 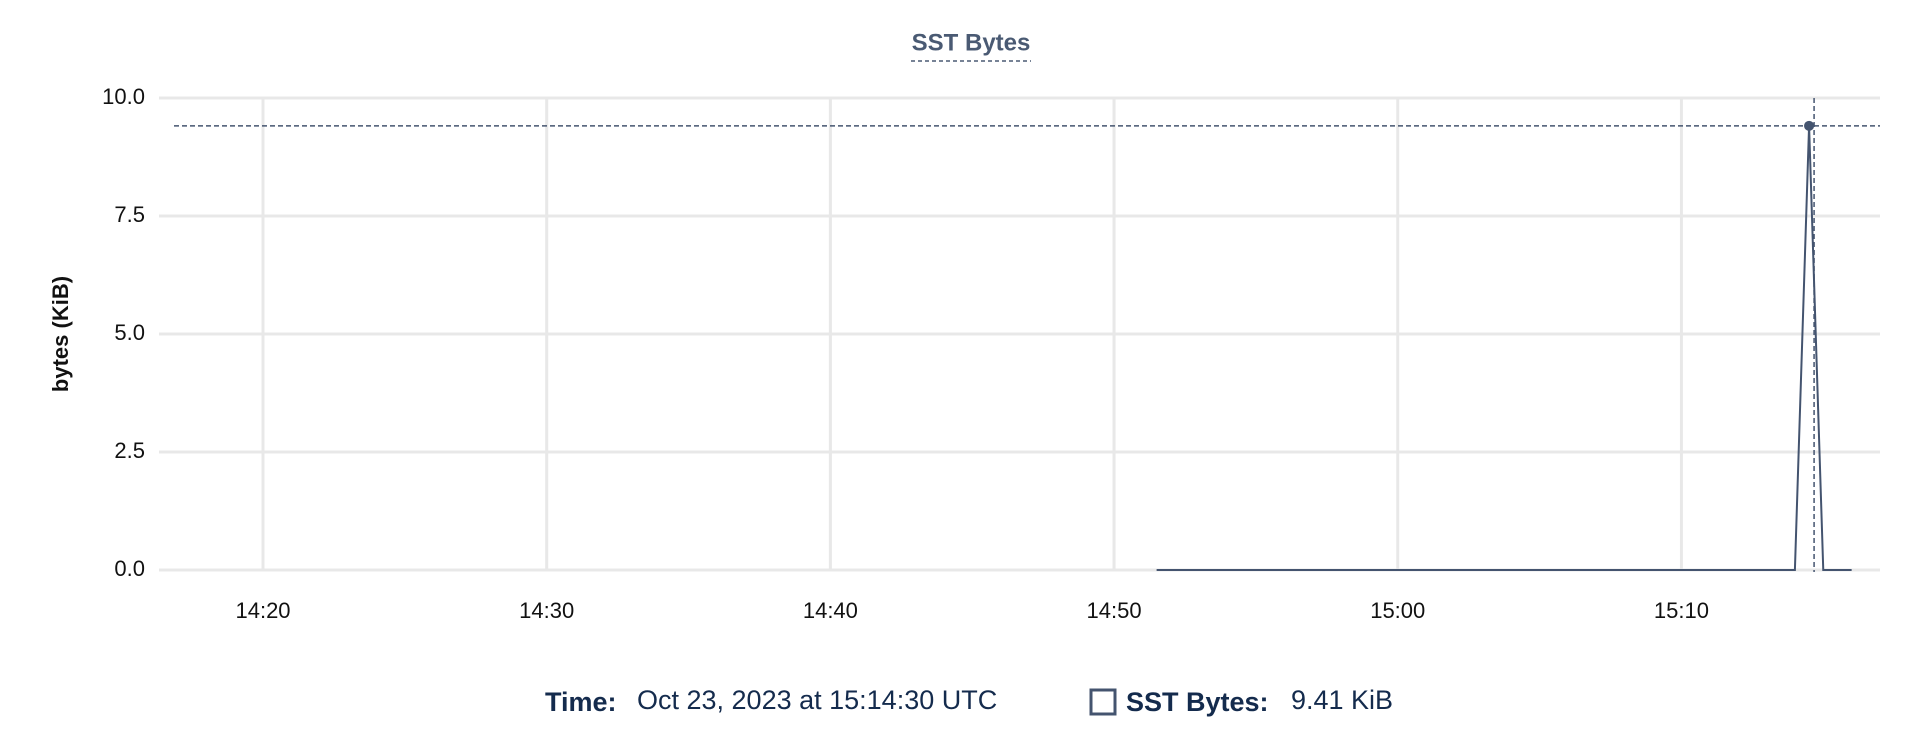 What do you see at coordinates (1114, 610) in the screenshot?
I see `x-tick-label: 14:50` at bounding box center [1114, 610].